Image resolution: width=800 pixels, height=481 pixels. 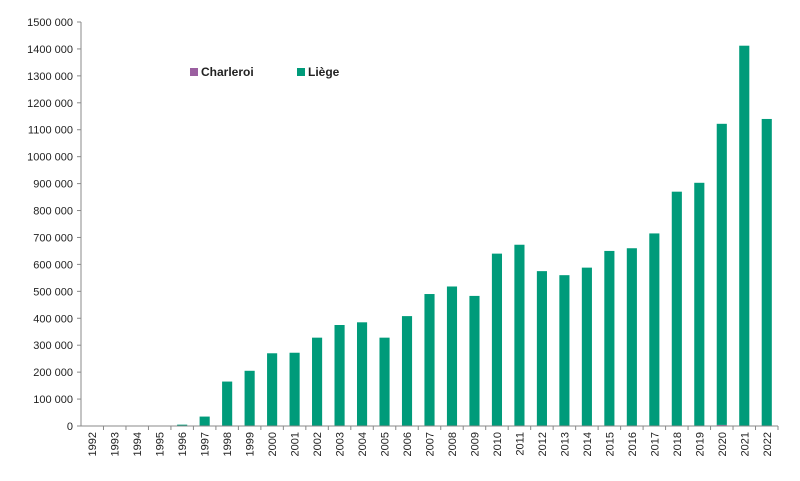 I want to click on bar-li-ge-2003, so click(x=339, y=375).